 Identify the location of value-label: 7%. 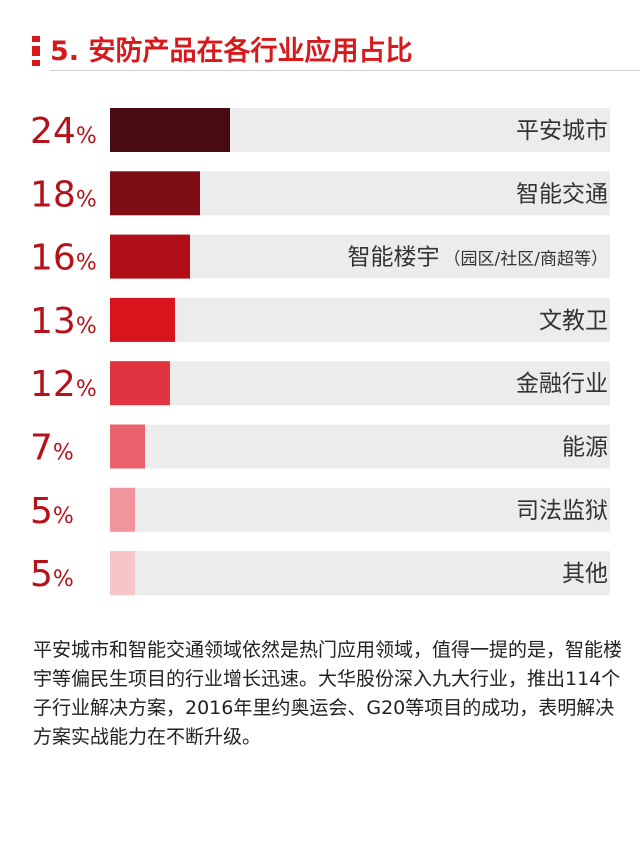
(52, 448).